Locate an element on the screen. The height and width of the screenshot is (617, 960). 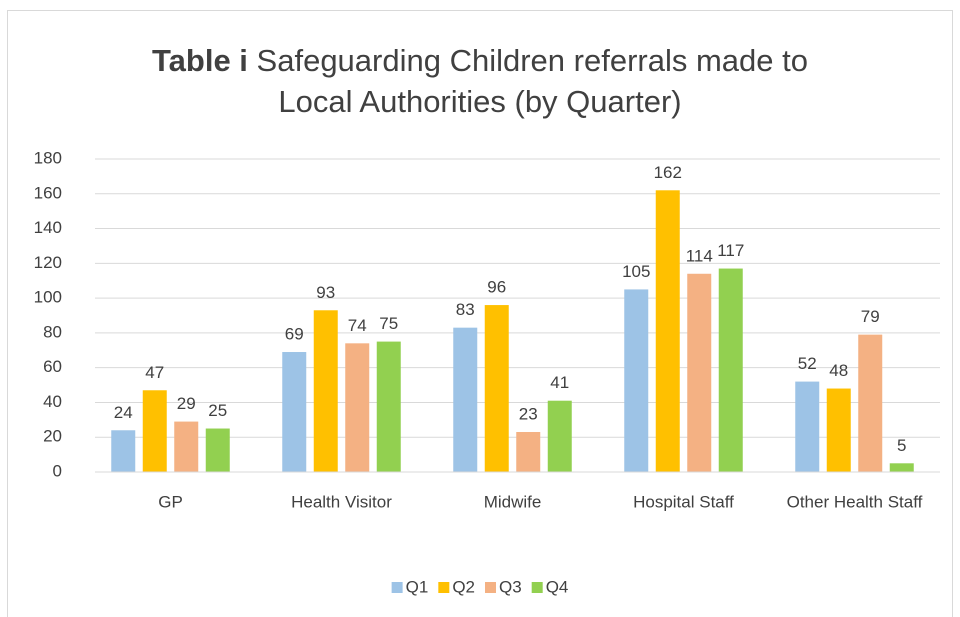
y-tick-label: 20 is located at coordinates (52, 436).